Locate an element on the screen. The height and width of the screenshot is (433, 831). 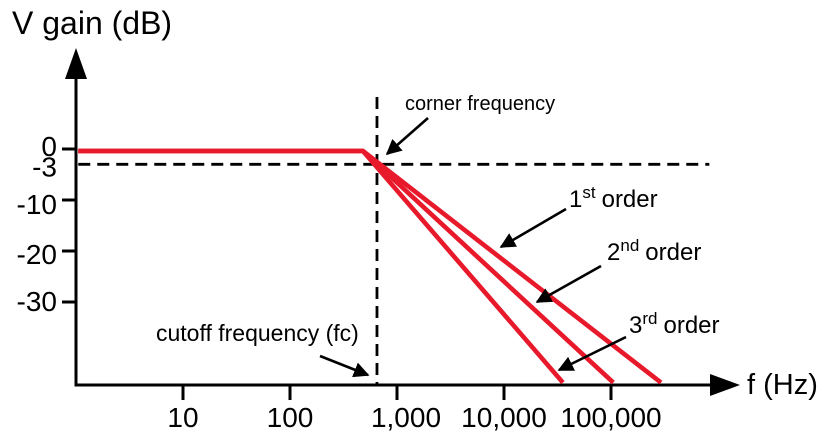
order-2-number: 2 is located at coordinates (614, 252).